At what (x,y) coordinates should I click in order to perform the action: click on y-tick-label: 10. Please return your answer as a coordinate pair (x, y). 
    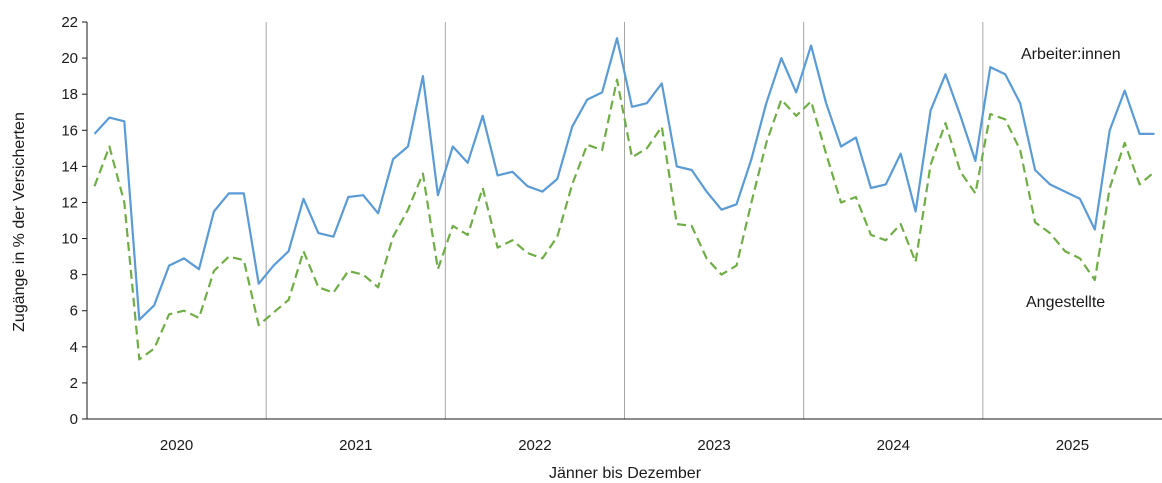
    Looking at the image, I should click on (69, 239).